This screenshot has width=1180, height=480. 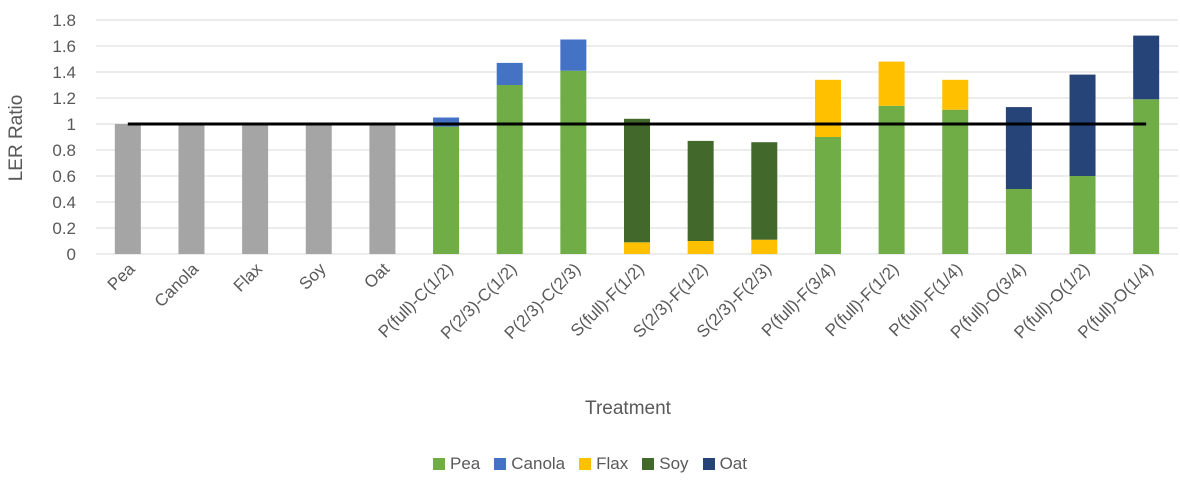 I want to click on y-tick-label: 1.8, so click(x=64, y=20).